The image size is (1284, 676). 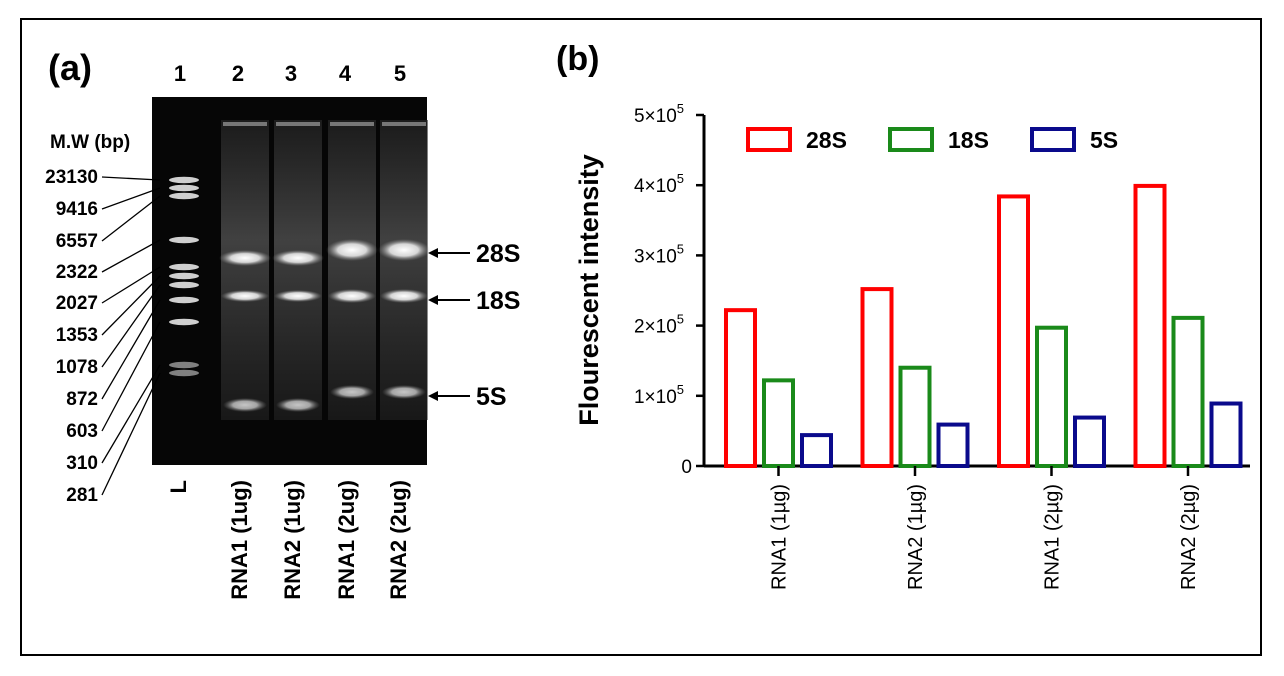 What do you see at coordinates (1189, 537) in the screenshot?
I see `x-tick-label: RNA2 (2µg)` at bounding box center [1189, 537].